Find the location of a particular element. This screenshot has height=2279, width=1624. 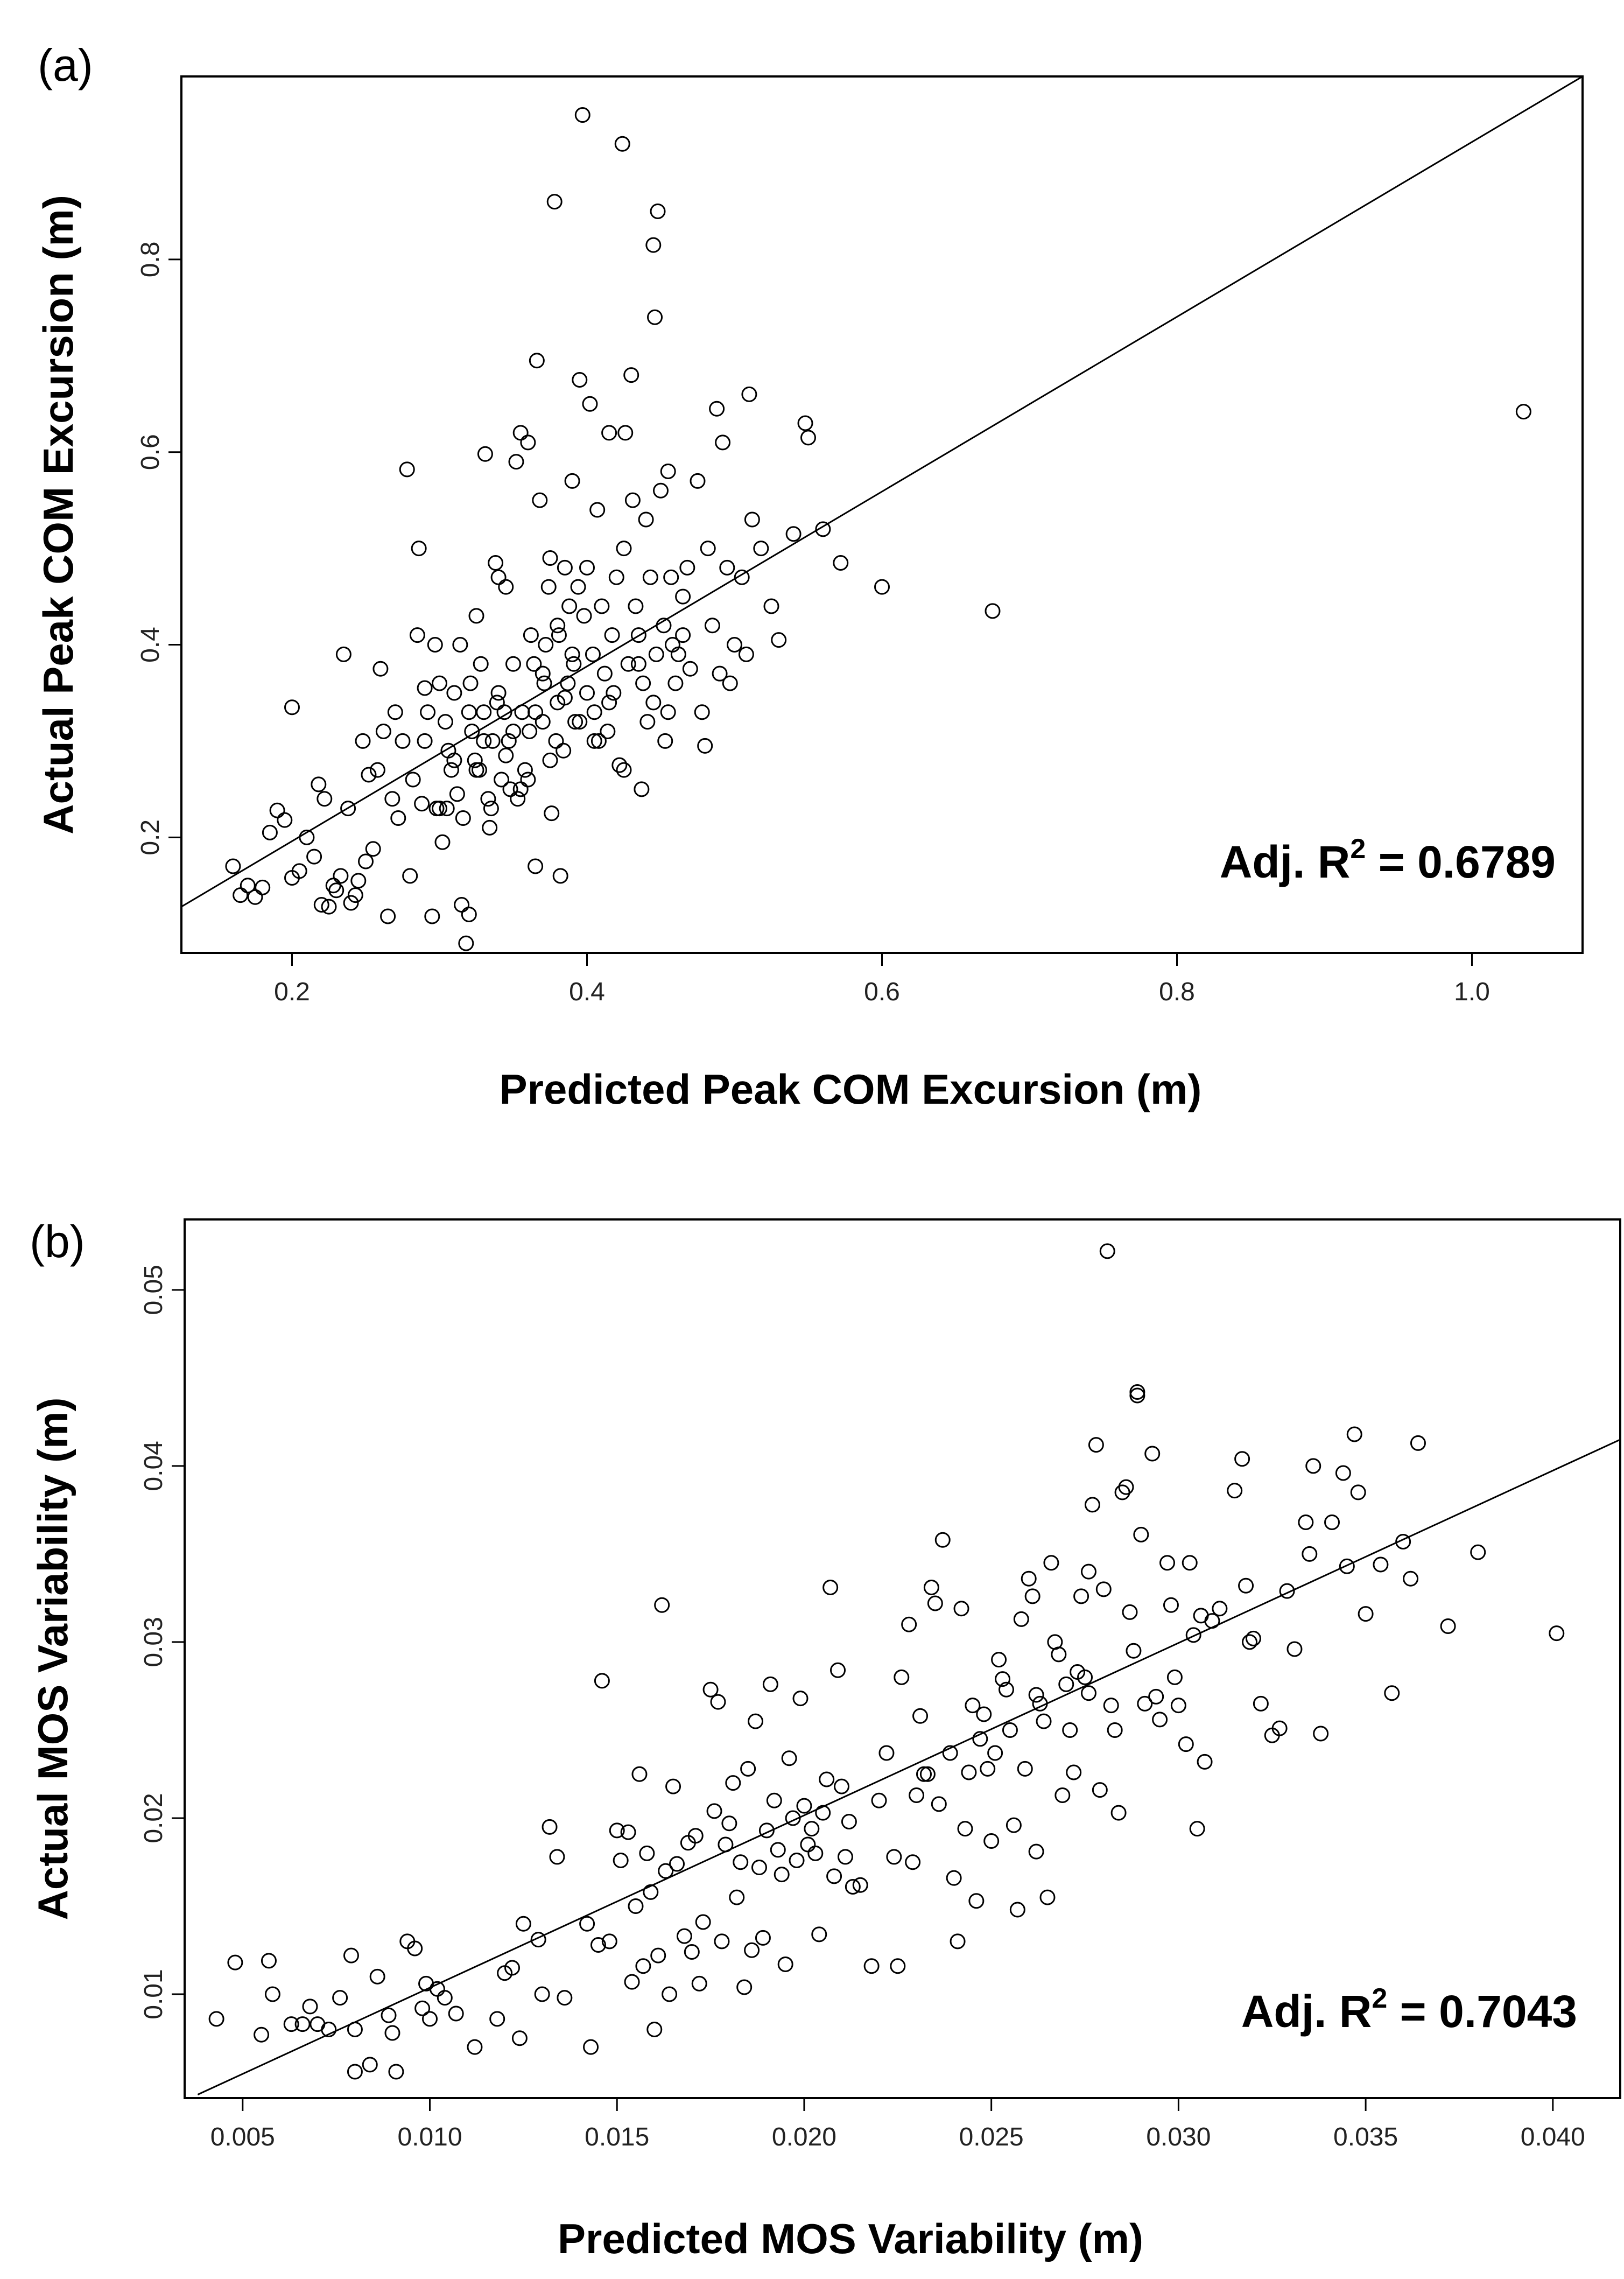

r-squared-value-b: = 0.7043 is located at coordinates (1482, 2011).